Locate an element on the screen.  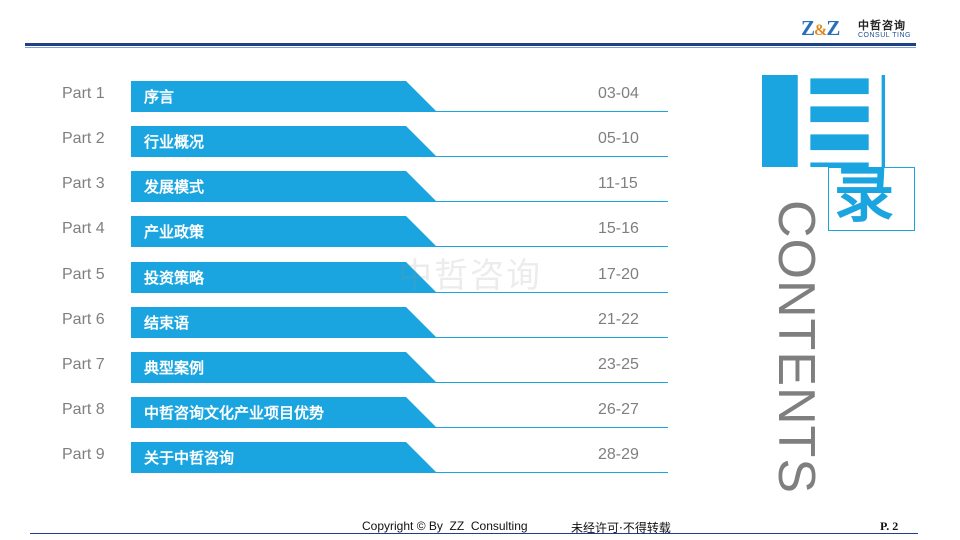
toc-title: 中哲咨询文化产业项目优势 is located at coordinates (234, 413).